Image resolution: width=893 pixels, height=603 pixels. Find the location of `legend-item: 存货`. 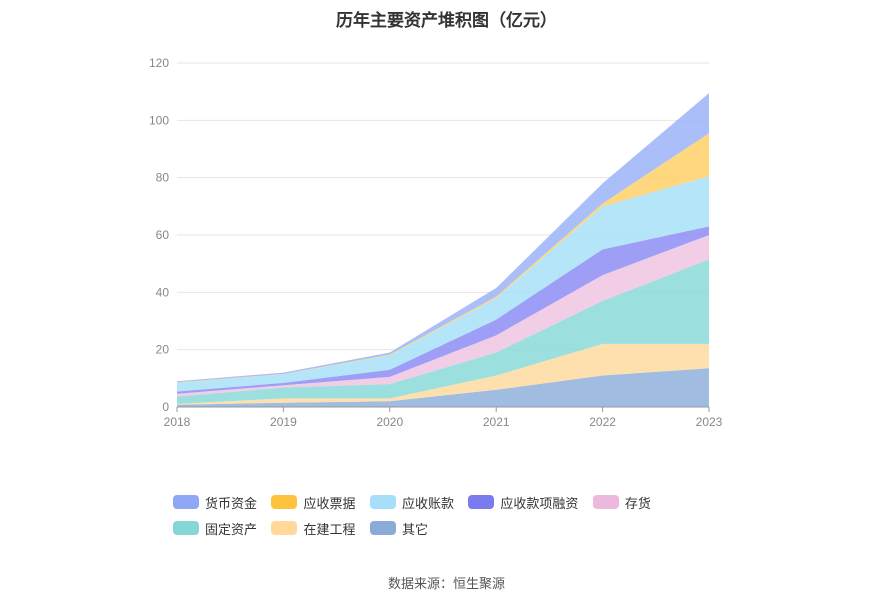

legend-item: 存货 is located at coordinates (621, 502).